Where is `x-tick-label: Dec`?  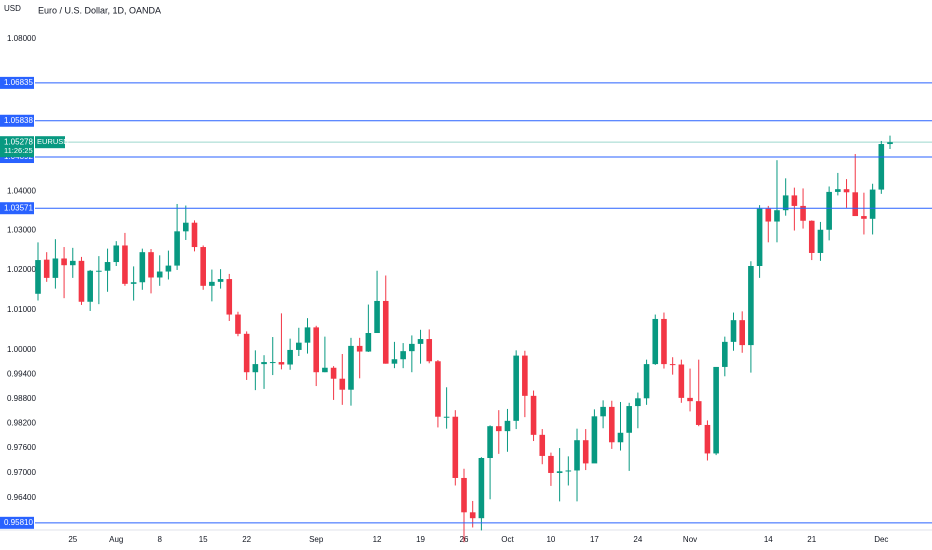
x-tick-label: Dec is located at coordinates (881, 539).